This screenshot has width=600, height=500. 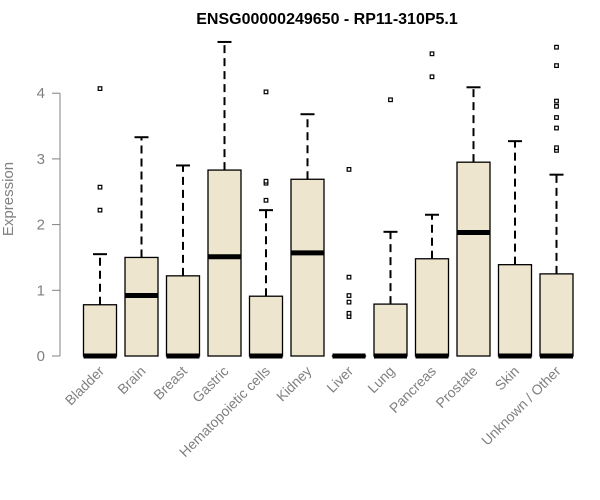 What do you see at coordinates (390, 228) in the screenshot?
I see `box-lung` at bounding box center [390, 228].